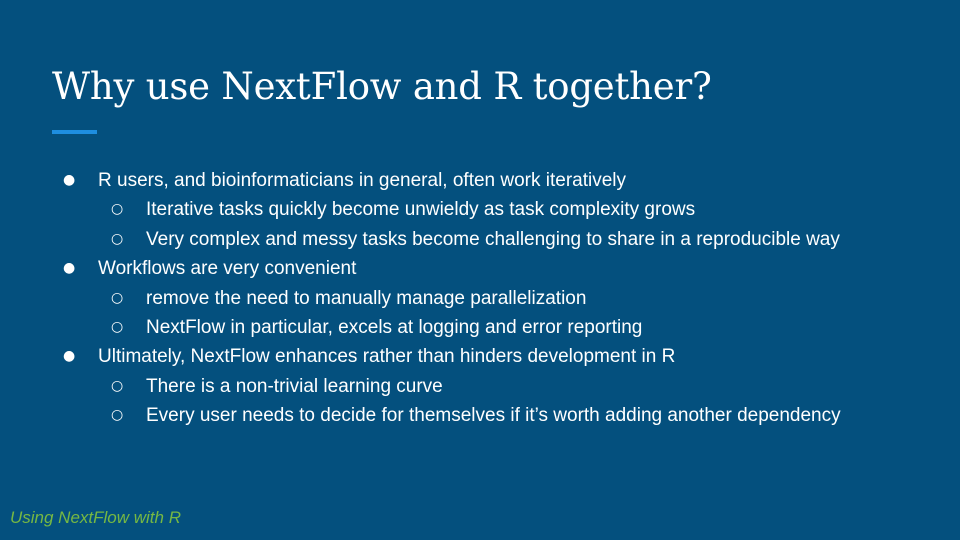 Image resolution: width=960 pixels, height=540 pixels. What do you see at coordinates (294, 386) in the screenshot?
I see `sub-bullet-text: There is a non-trivial learning curve` at bounding box center [294, 386].